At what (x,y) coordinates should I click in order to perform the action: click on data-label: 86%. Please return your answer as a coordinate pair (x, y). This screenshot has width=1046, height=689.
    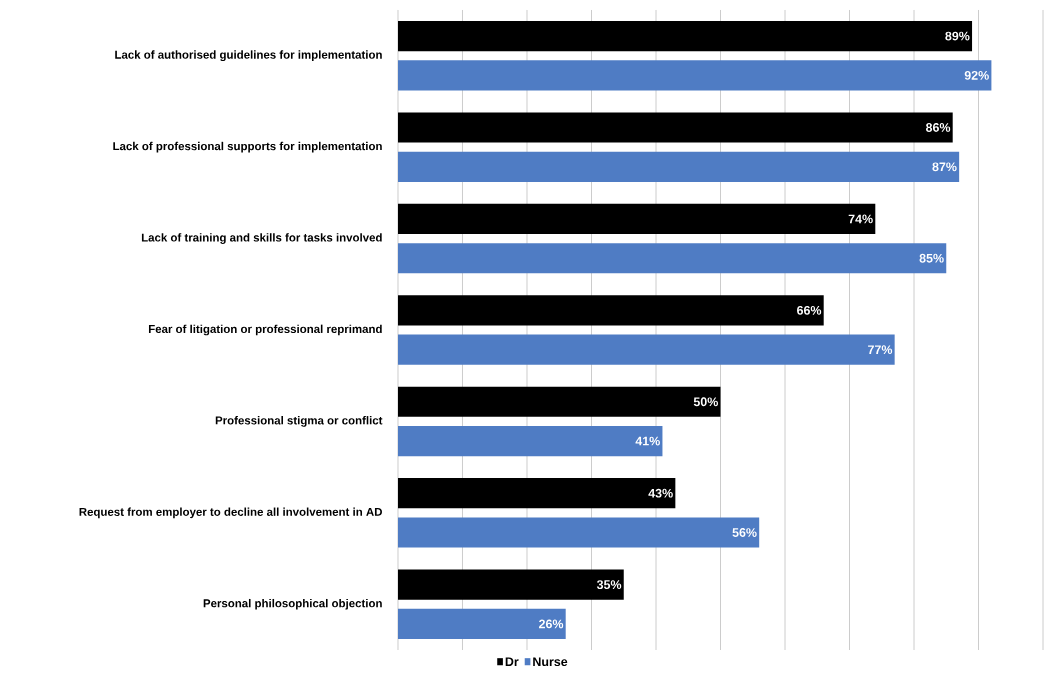
    Looking at the image, I should click on (938, 127).